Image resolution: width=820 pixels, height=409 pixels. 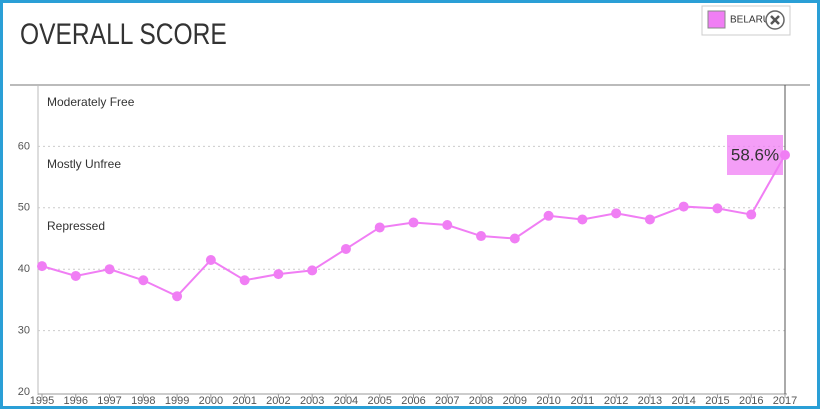 I want to click on band-label: Mostly Unfree, so click(x=84, y=164).